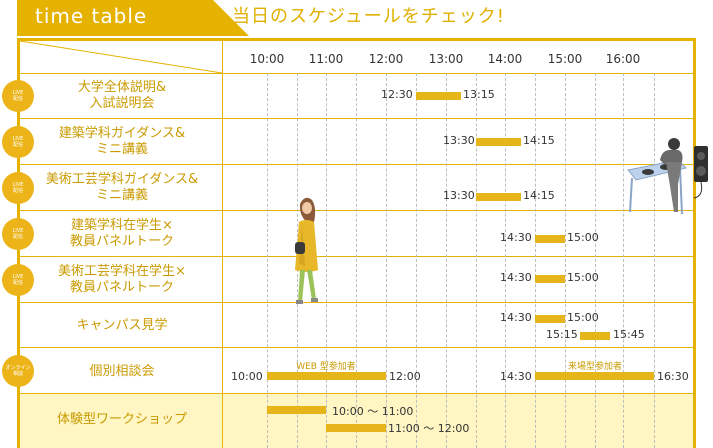 The image size is (713, 448). I want to click on time-table-tab: time table, so click(133, 18).